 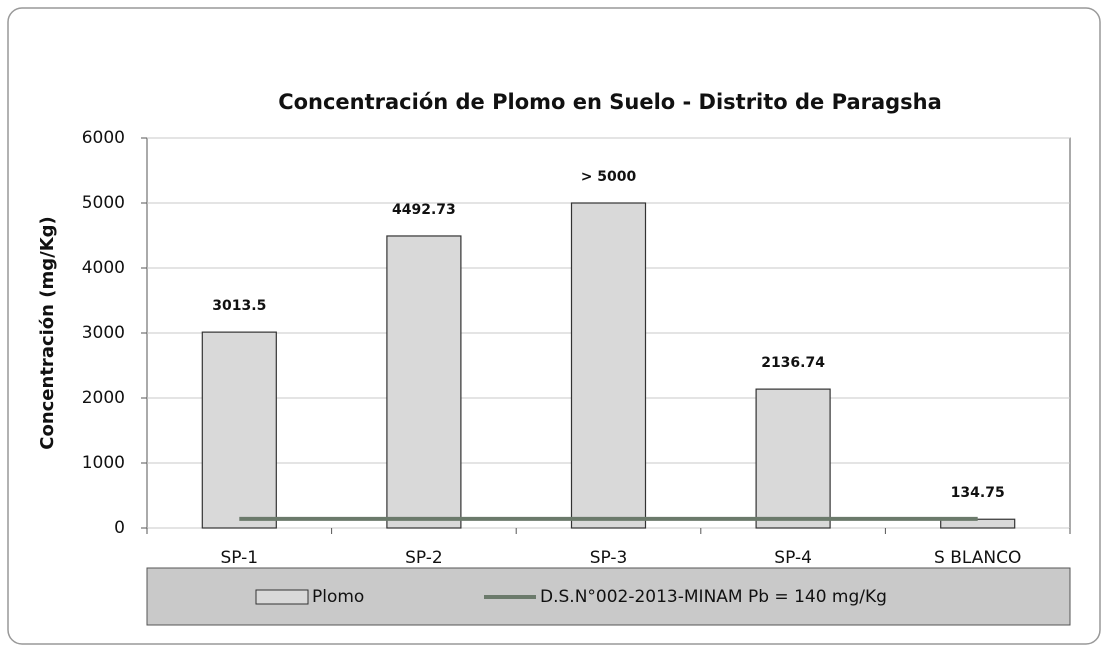 I want to click on x-tick-label: SP-2, so click(x=424, y=558).